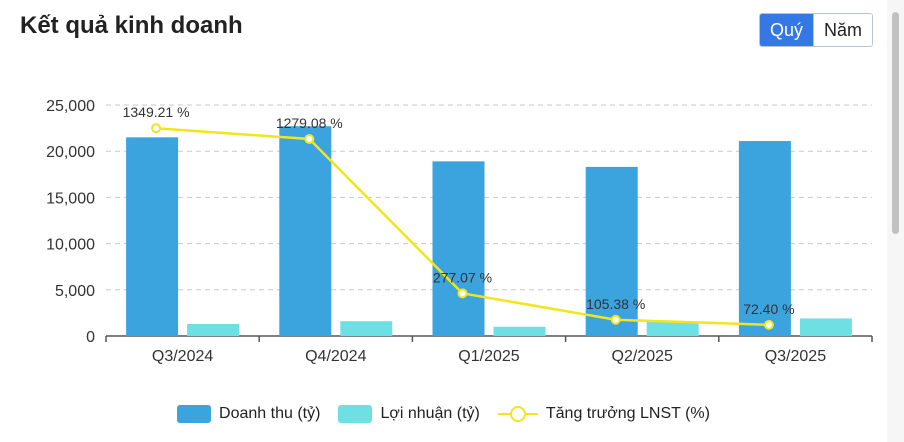  Describe the element at coordinates (270, 413) in the screenshot. I see `legend-revenue-label: Doanh thu (tỷ)` at that location.